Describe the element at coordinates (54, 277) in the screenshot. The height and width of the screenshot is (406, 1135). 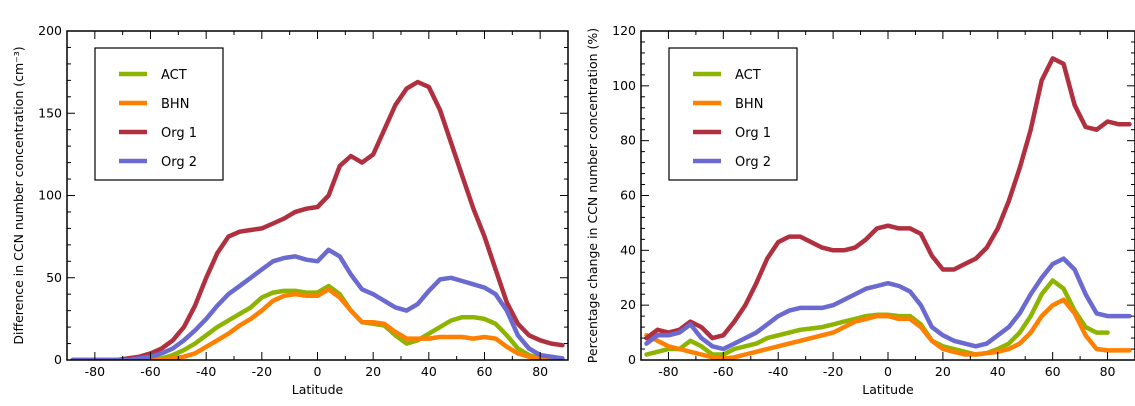
I see `y-tick-label: 50` at that location.